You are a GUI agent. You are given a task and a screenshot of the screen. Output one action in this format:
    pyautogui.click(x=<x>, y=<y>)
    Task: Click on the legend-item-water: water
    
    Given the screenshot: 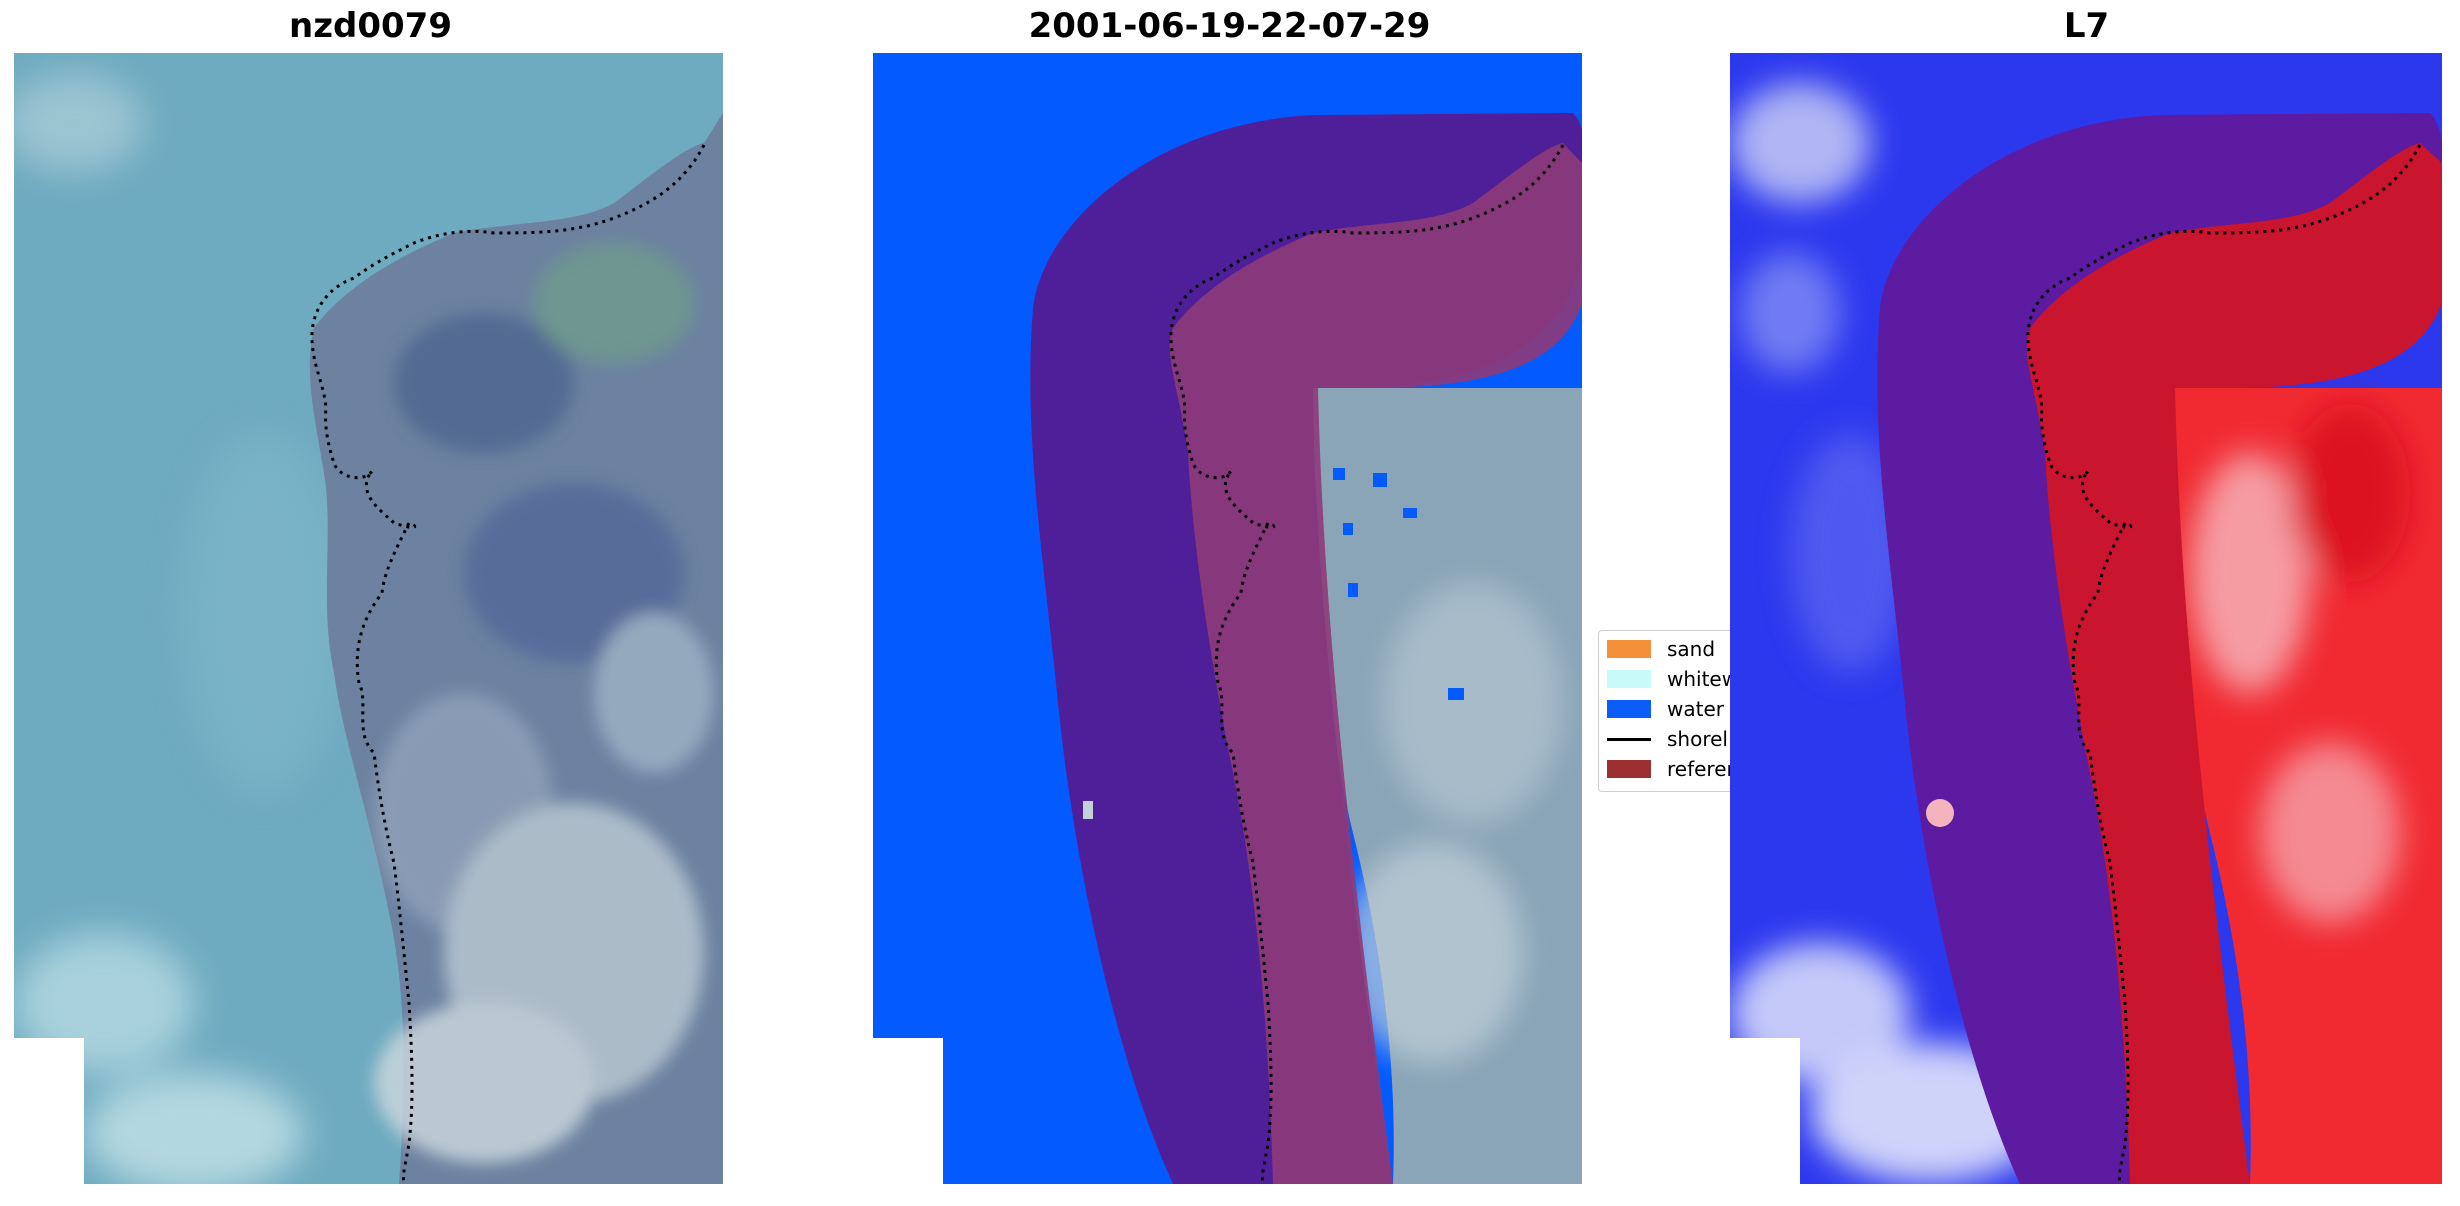 What is the action you would take?
    pyautogui.click(x=1665, y=709)
    